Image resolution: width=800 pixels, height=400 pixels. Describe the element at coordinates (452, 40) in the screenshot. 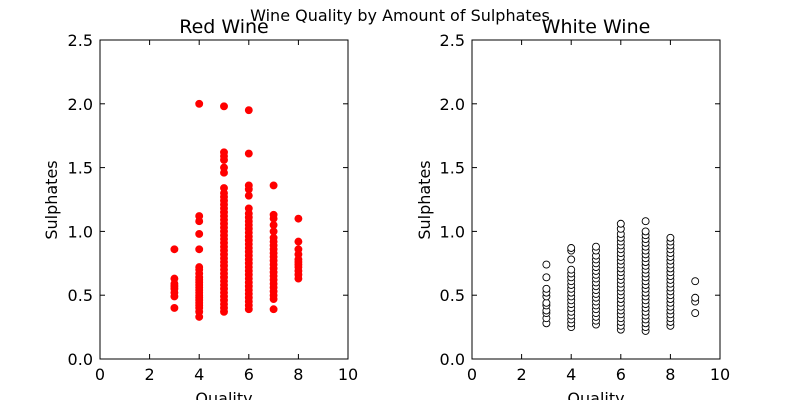

I see `white-wine-ytick-label: 2.5` at that location.